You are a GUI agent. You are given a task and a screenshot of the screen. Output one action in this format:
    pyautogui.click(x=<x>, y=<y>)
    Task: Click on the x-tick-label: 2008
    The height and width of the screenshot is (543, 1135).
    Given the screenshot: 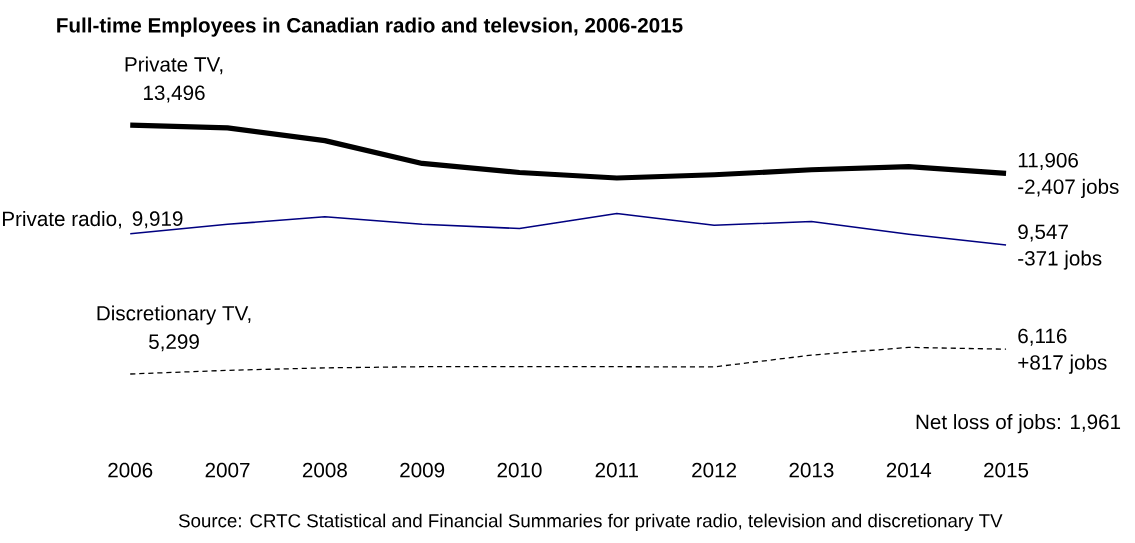 What is the action you would take?
    pyautogui.click(x=324, y=470)
    